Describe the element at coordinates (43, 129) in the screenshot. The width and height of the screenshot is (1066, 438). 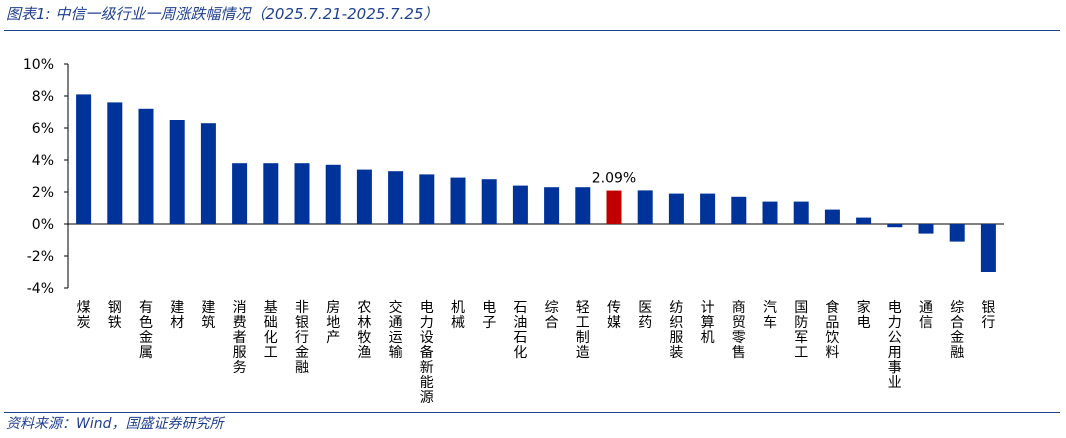
I see `y-tick-label: 6%` at that location.